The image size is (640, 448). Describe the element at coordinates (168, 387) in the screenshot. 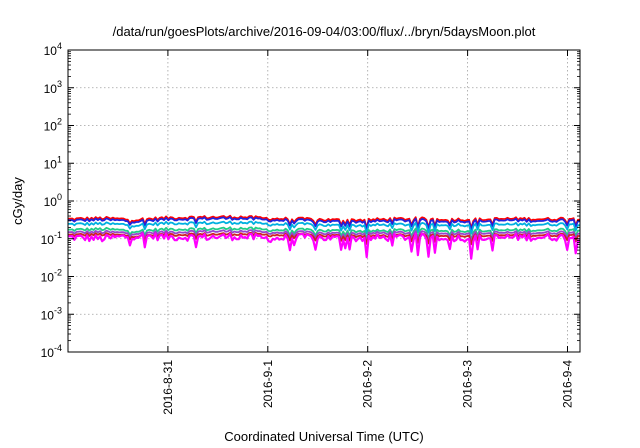

I see `x-tick-label: 2016-8-31` at that location.